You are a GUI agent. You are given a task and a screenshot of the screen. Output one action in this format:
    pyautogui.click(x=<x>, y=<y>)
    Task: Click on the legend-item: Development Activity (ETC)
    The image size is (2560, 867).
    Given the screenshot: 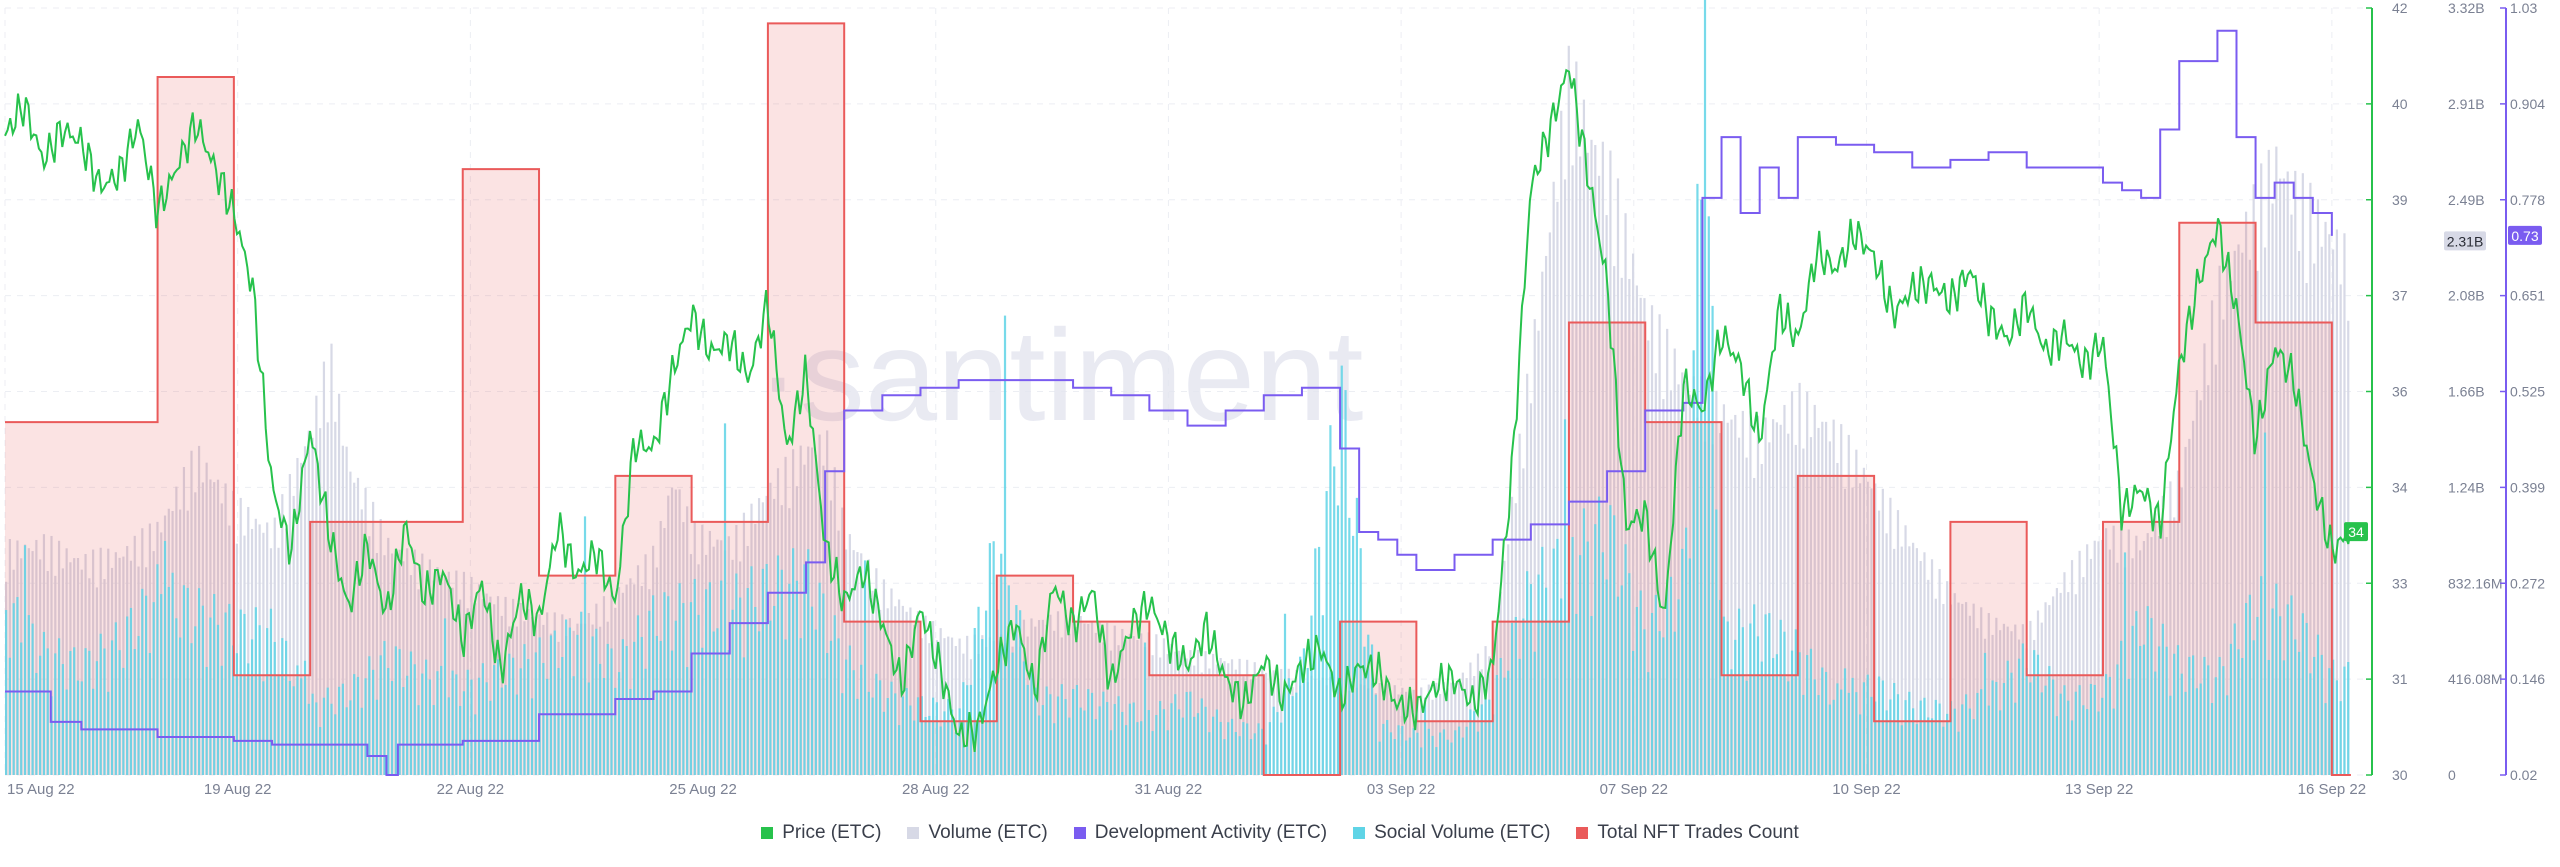 What is the action you would take?
    pyautogui.click(x=1200, y=833)
    